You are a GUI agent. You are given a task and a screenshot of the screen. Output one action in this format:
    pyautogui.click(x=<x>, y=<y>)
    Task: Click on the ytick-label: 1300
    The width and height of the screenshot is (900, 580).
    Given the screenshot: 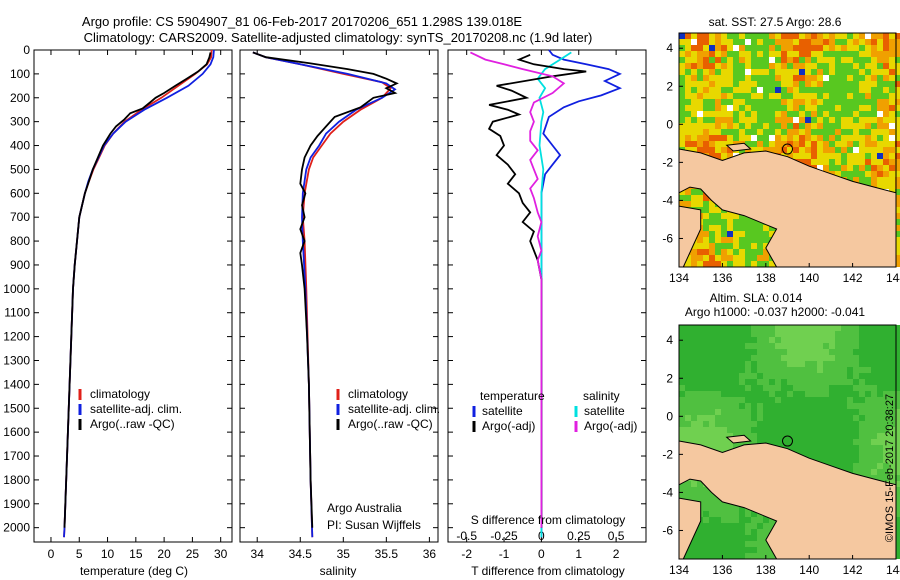 What is the action you would take?
    pyautogui.click(x=16, y=360)
    